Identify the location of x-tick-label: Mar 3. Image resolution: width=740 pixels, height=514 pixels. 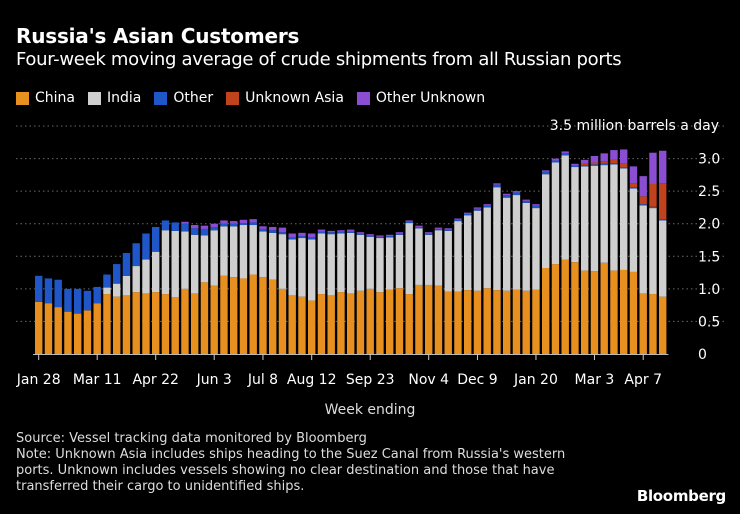
(595, 380).